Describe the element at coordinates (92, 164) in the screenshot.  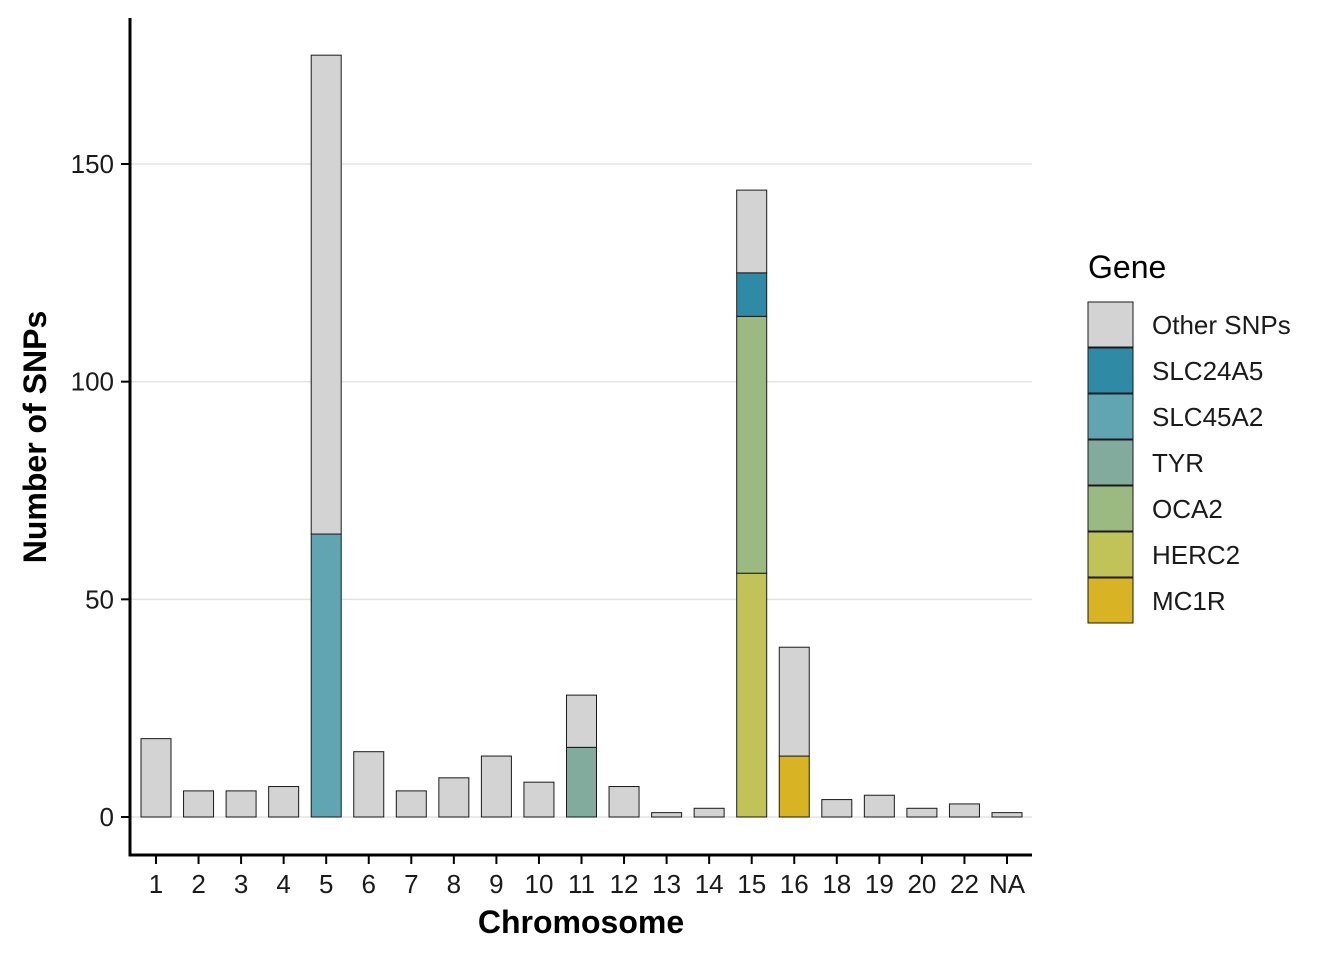
I see `y-tick-label-150: 150` at that location.